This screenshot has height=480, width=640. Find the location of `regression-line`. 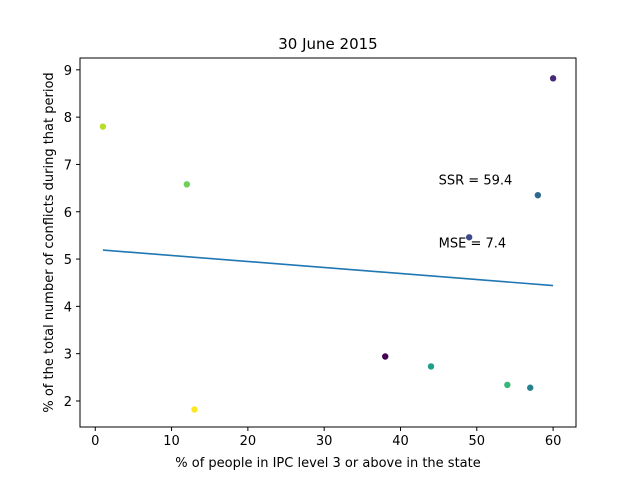

regression-line is located at coordinates (328, 268).